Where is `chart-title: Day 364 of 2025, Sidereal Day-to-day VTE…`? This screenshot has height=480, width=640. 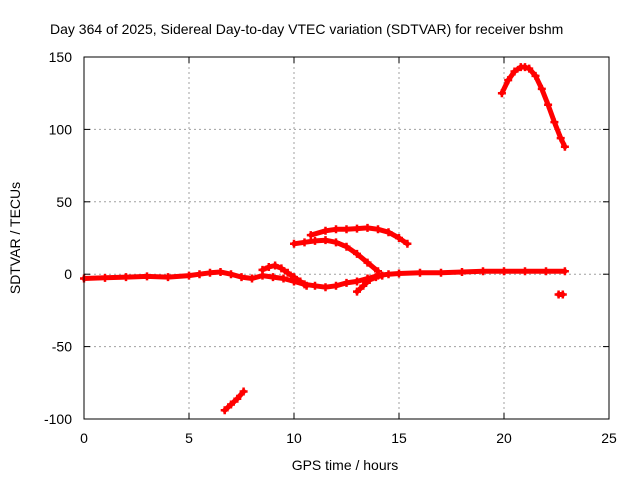
chart-title: Day 364 of 2025, Sidereal Day-to-day VTE… is located at coordinates (306, 29).